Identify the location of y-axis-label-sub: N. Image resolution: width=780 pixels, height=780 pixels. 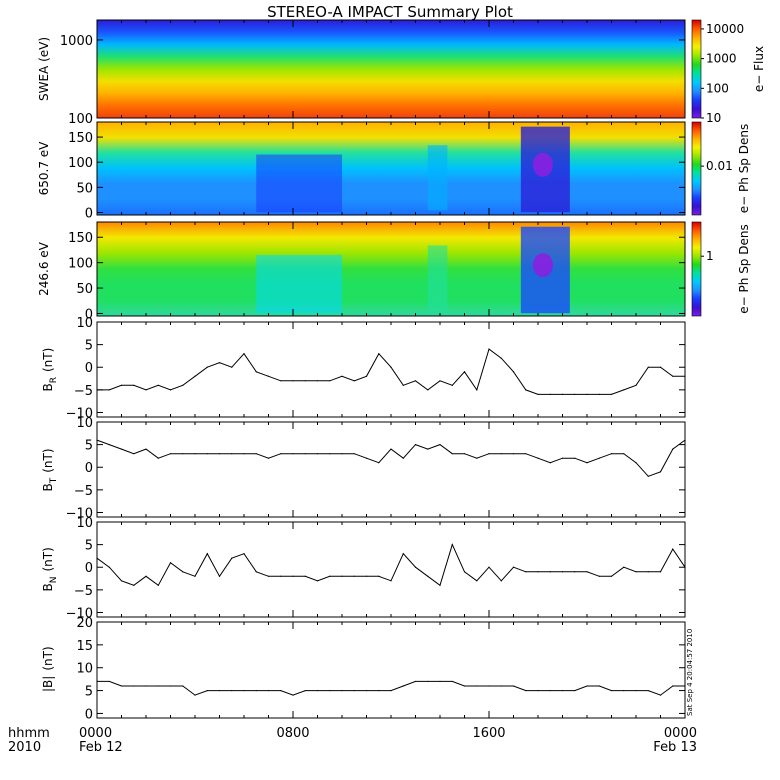
(54, 580).